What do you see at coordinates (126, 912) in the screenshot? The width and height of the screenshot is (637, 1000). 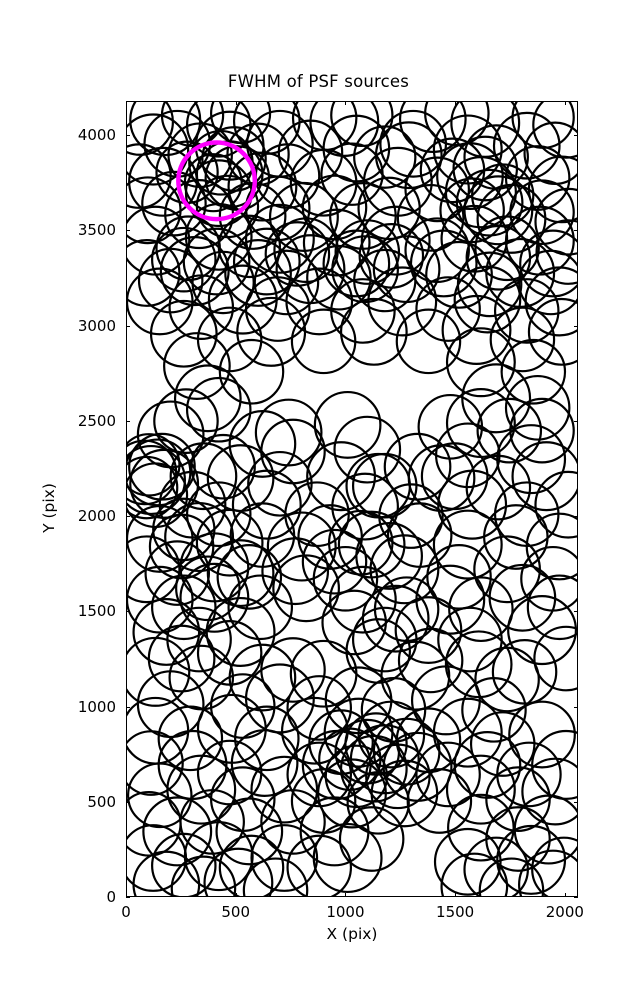 I see `x-tick-label: 0` at bounding box center [126, 912].